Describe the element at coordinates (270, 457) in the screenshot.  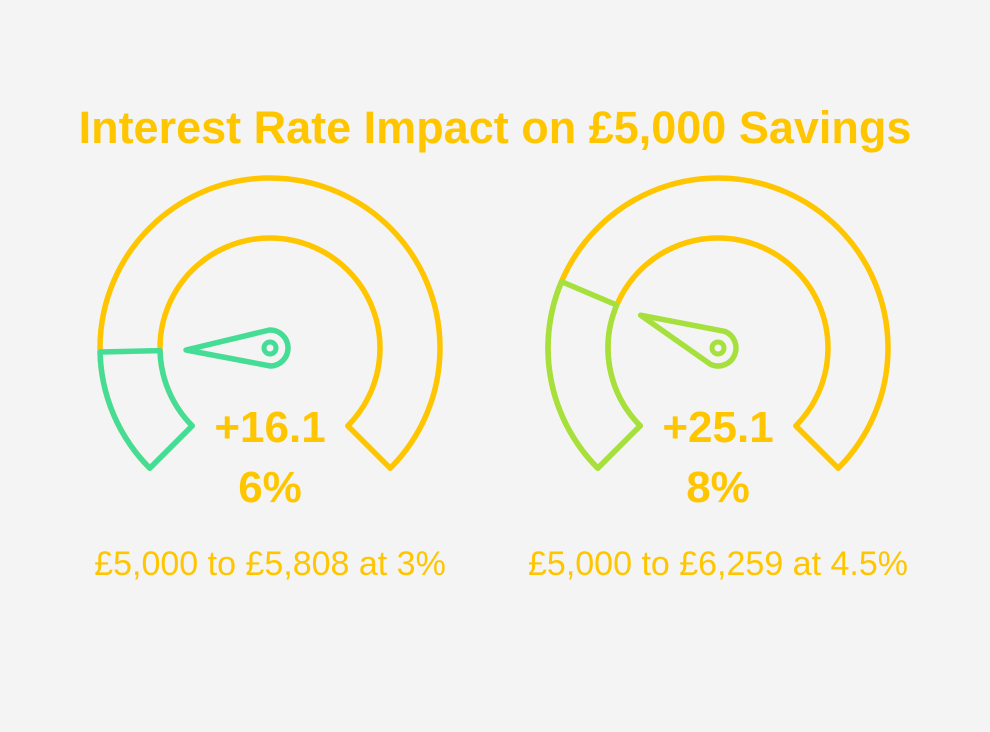
I see `value-label: +16.16%` at that location.